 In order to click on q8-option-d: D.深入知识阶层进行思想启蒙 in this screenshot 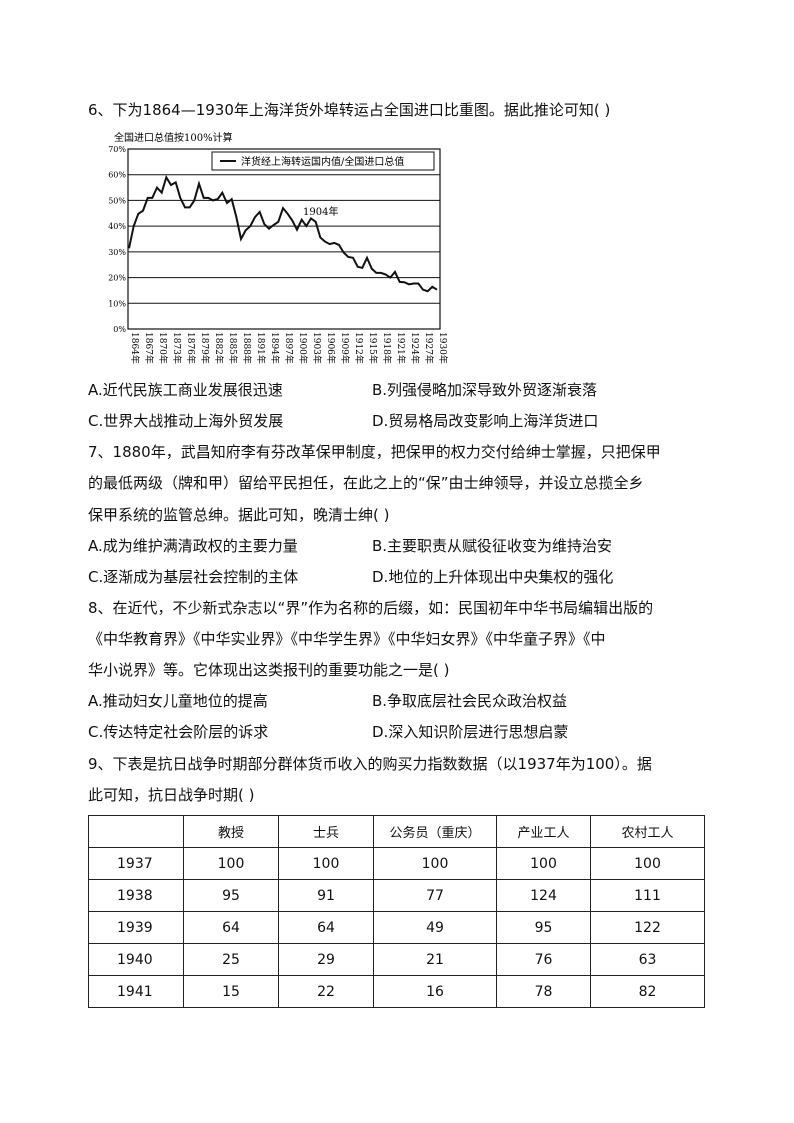, I will do `click(470, 732)`.